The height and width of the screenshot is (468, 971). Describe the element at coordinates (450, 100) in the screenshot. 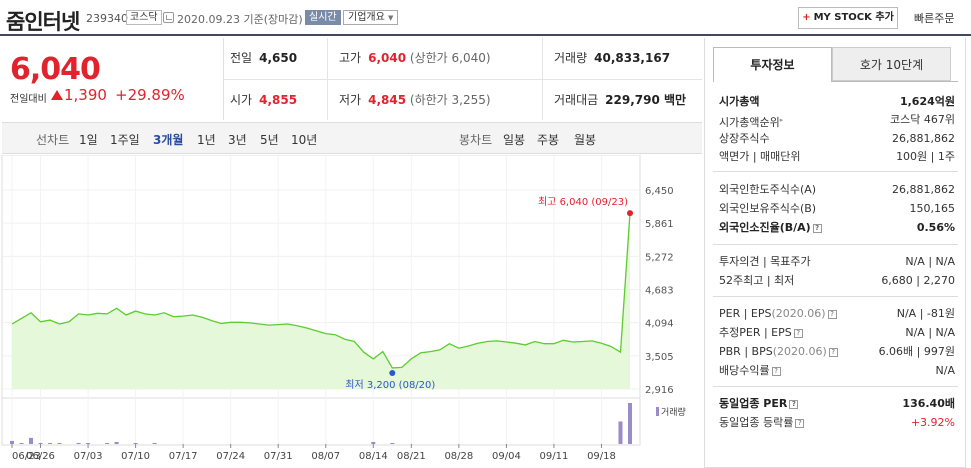

I see `stat-sub: (하한가 3,255)` at that location.